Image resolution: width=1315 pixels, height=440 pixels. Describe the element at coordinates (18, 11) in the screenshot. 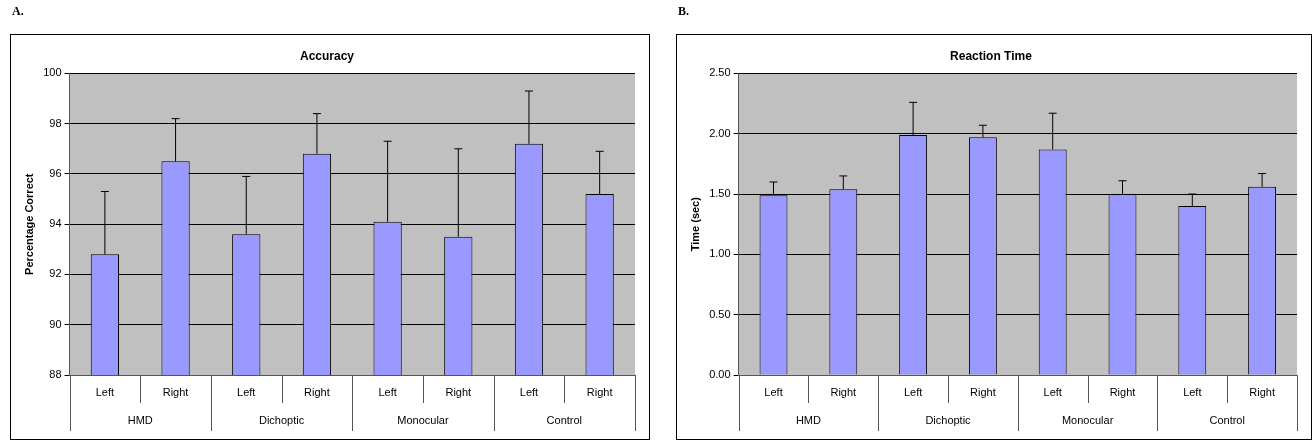

I see `text: A.` at that location.